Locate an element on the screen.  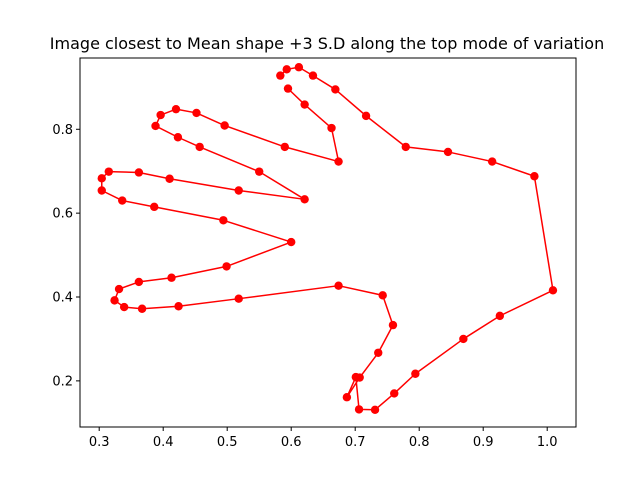
y-tick-label: 0.2 is located at coordinates (62, 381).